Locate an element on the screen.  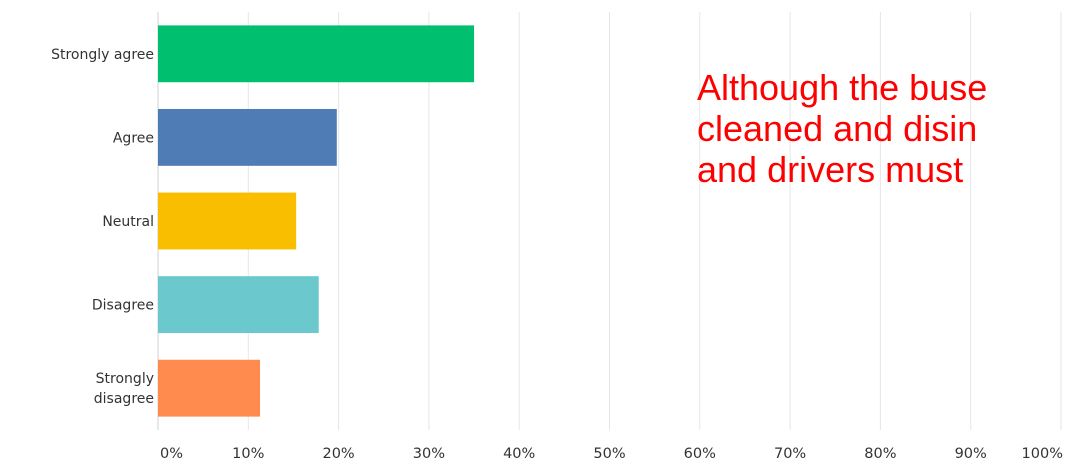
overlay-line-2: cleaned and disin is located at coordinates (837, 128).